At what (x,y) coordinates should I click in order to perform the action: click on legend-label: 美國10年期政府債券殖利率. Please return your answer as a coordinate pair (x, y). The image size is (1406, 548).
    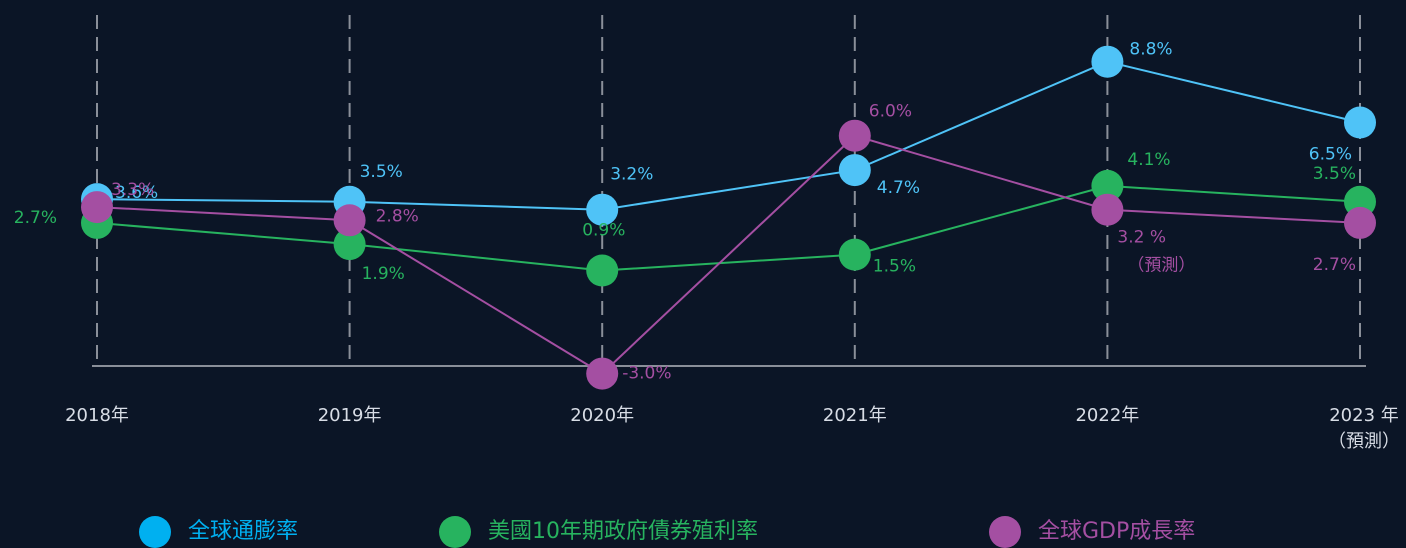
    Looking at the image, I should click on (623, 531).